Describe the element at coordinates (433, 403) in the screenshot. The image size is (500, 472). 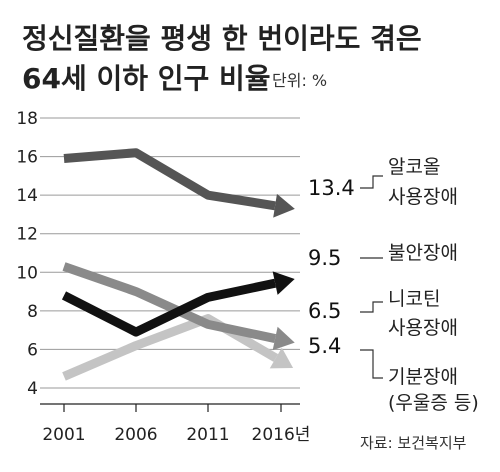
I see `series-name-3-line-1: (우울증 등)` at that location.